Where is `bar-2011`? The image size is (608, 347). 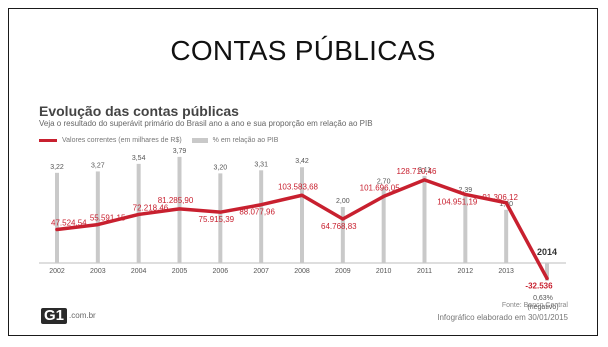
bar-2011 is located at coordinates (424, 219).